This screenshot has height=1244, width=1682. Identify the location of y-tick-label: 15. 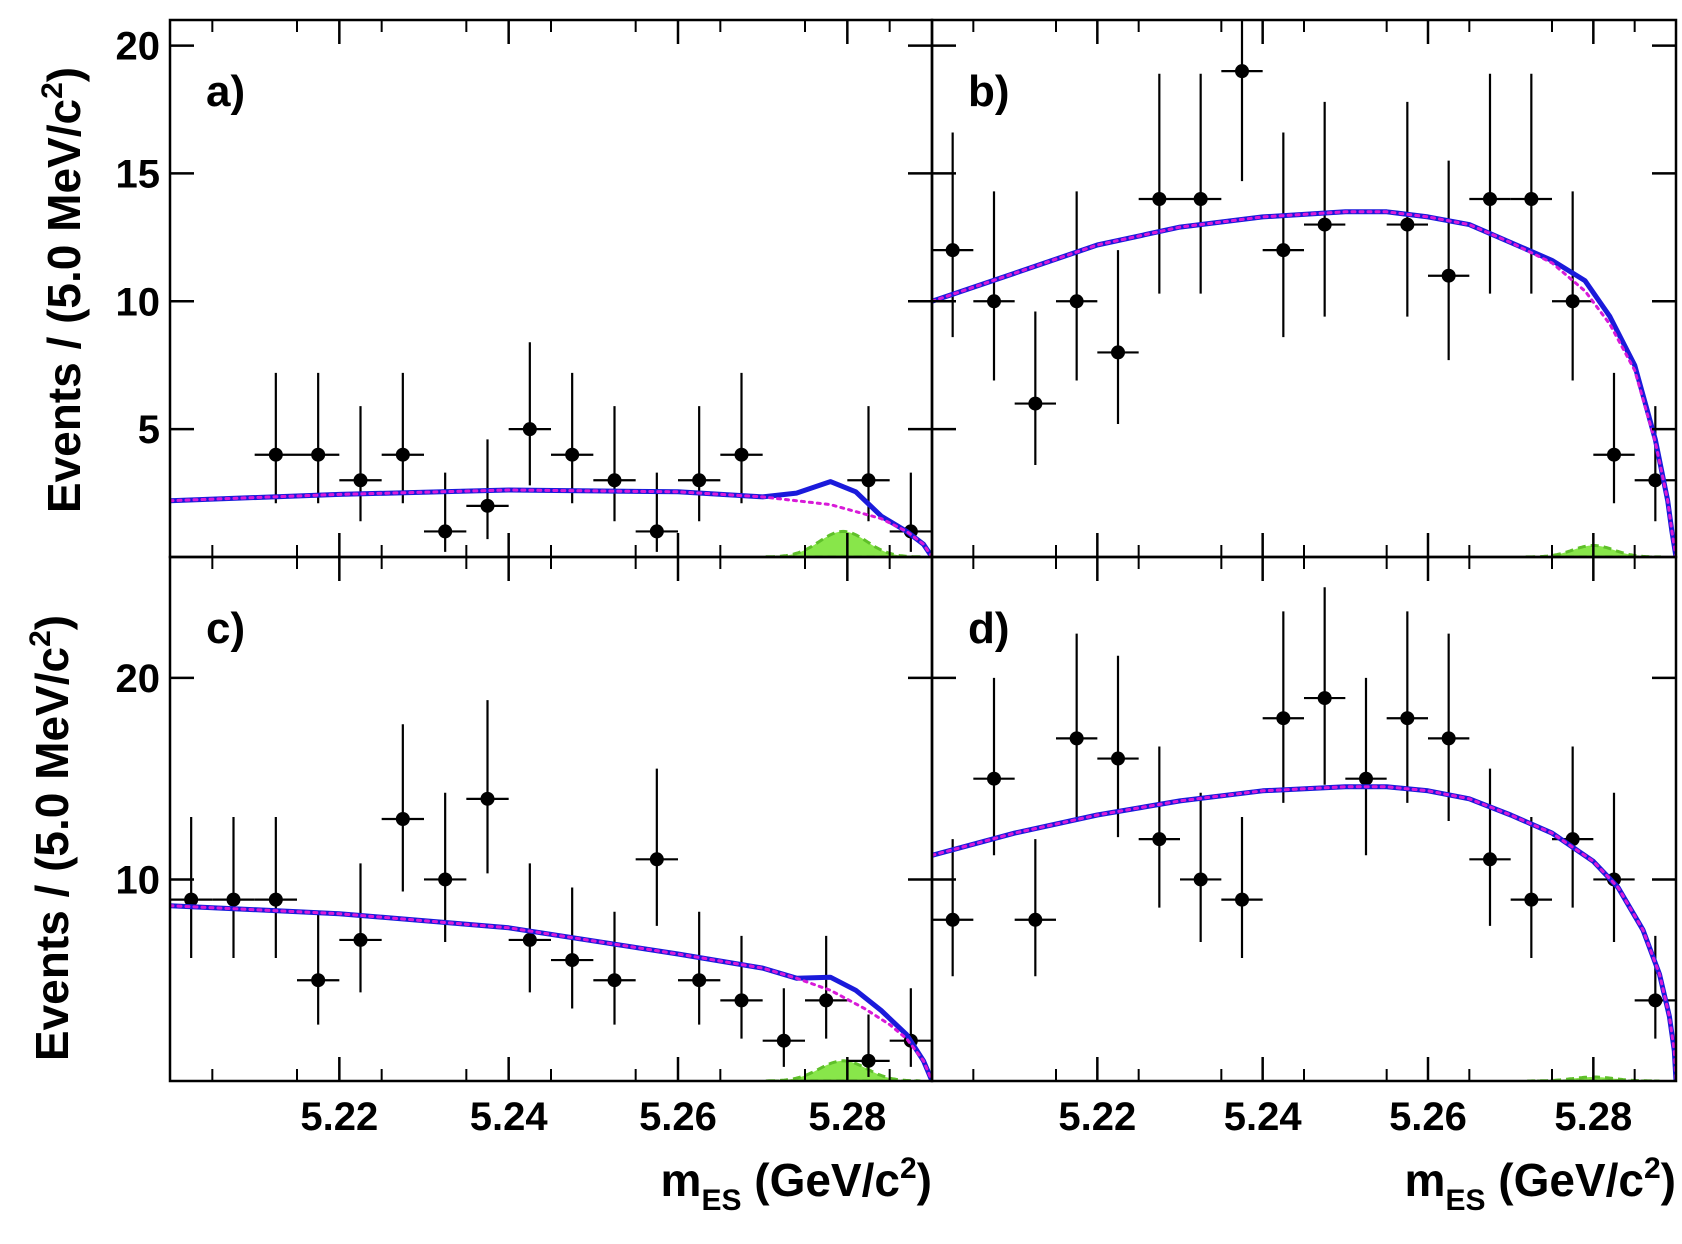
(138, 174).